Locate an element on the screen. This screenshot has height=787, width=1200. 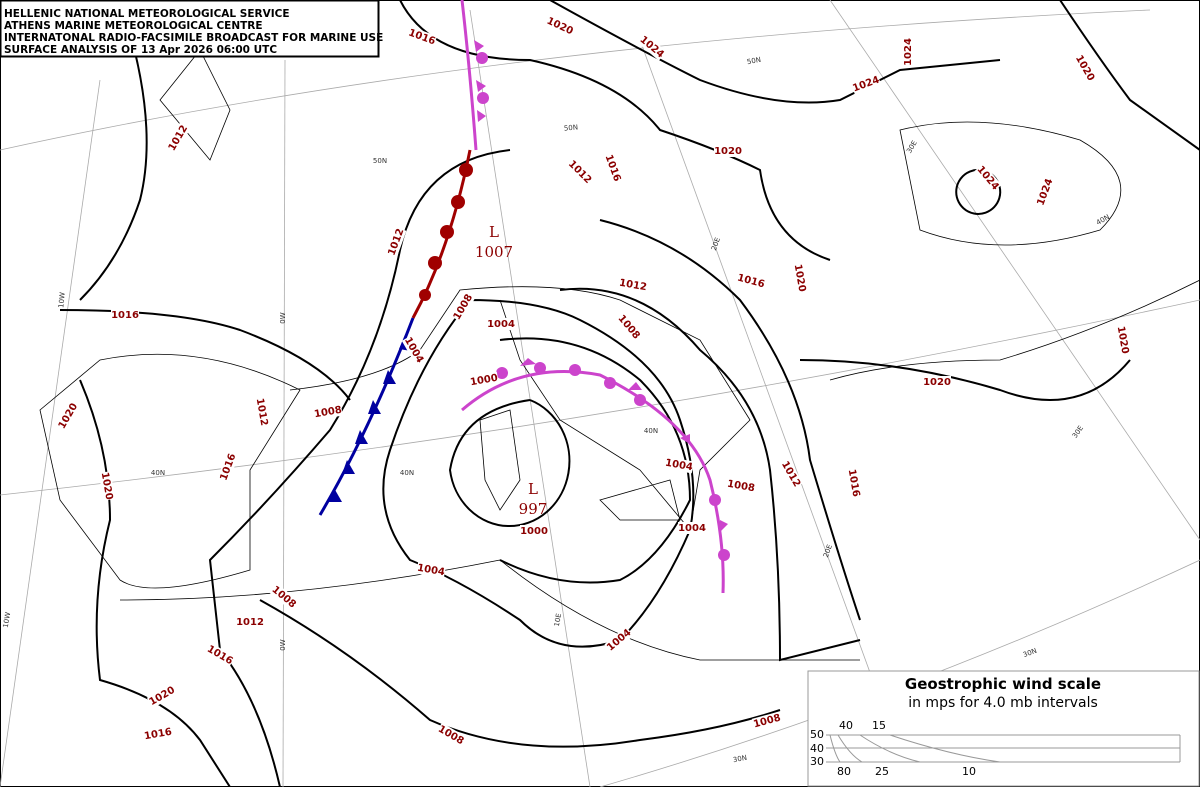
scale-lat-label: 40 is located at coordinates (817, 748).